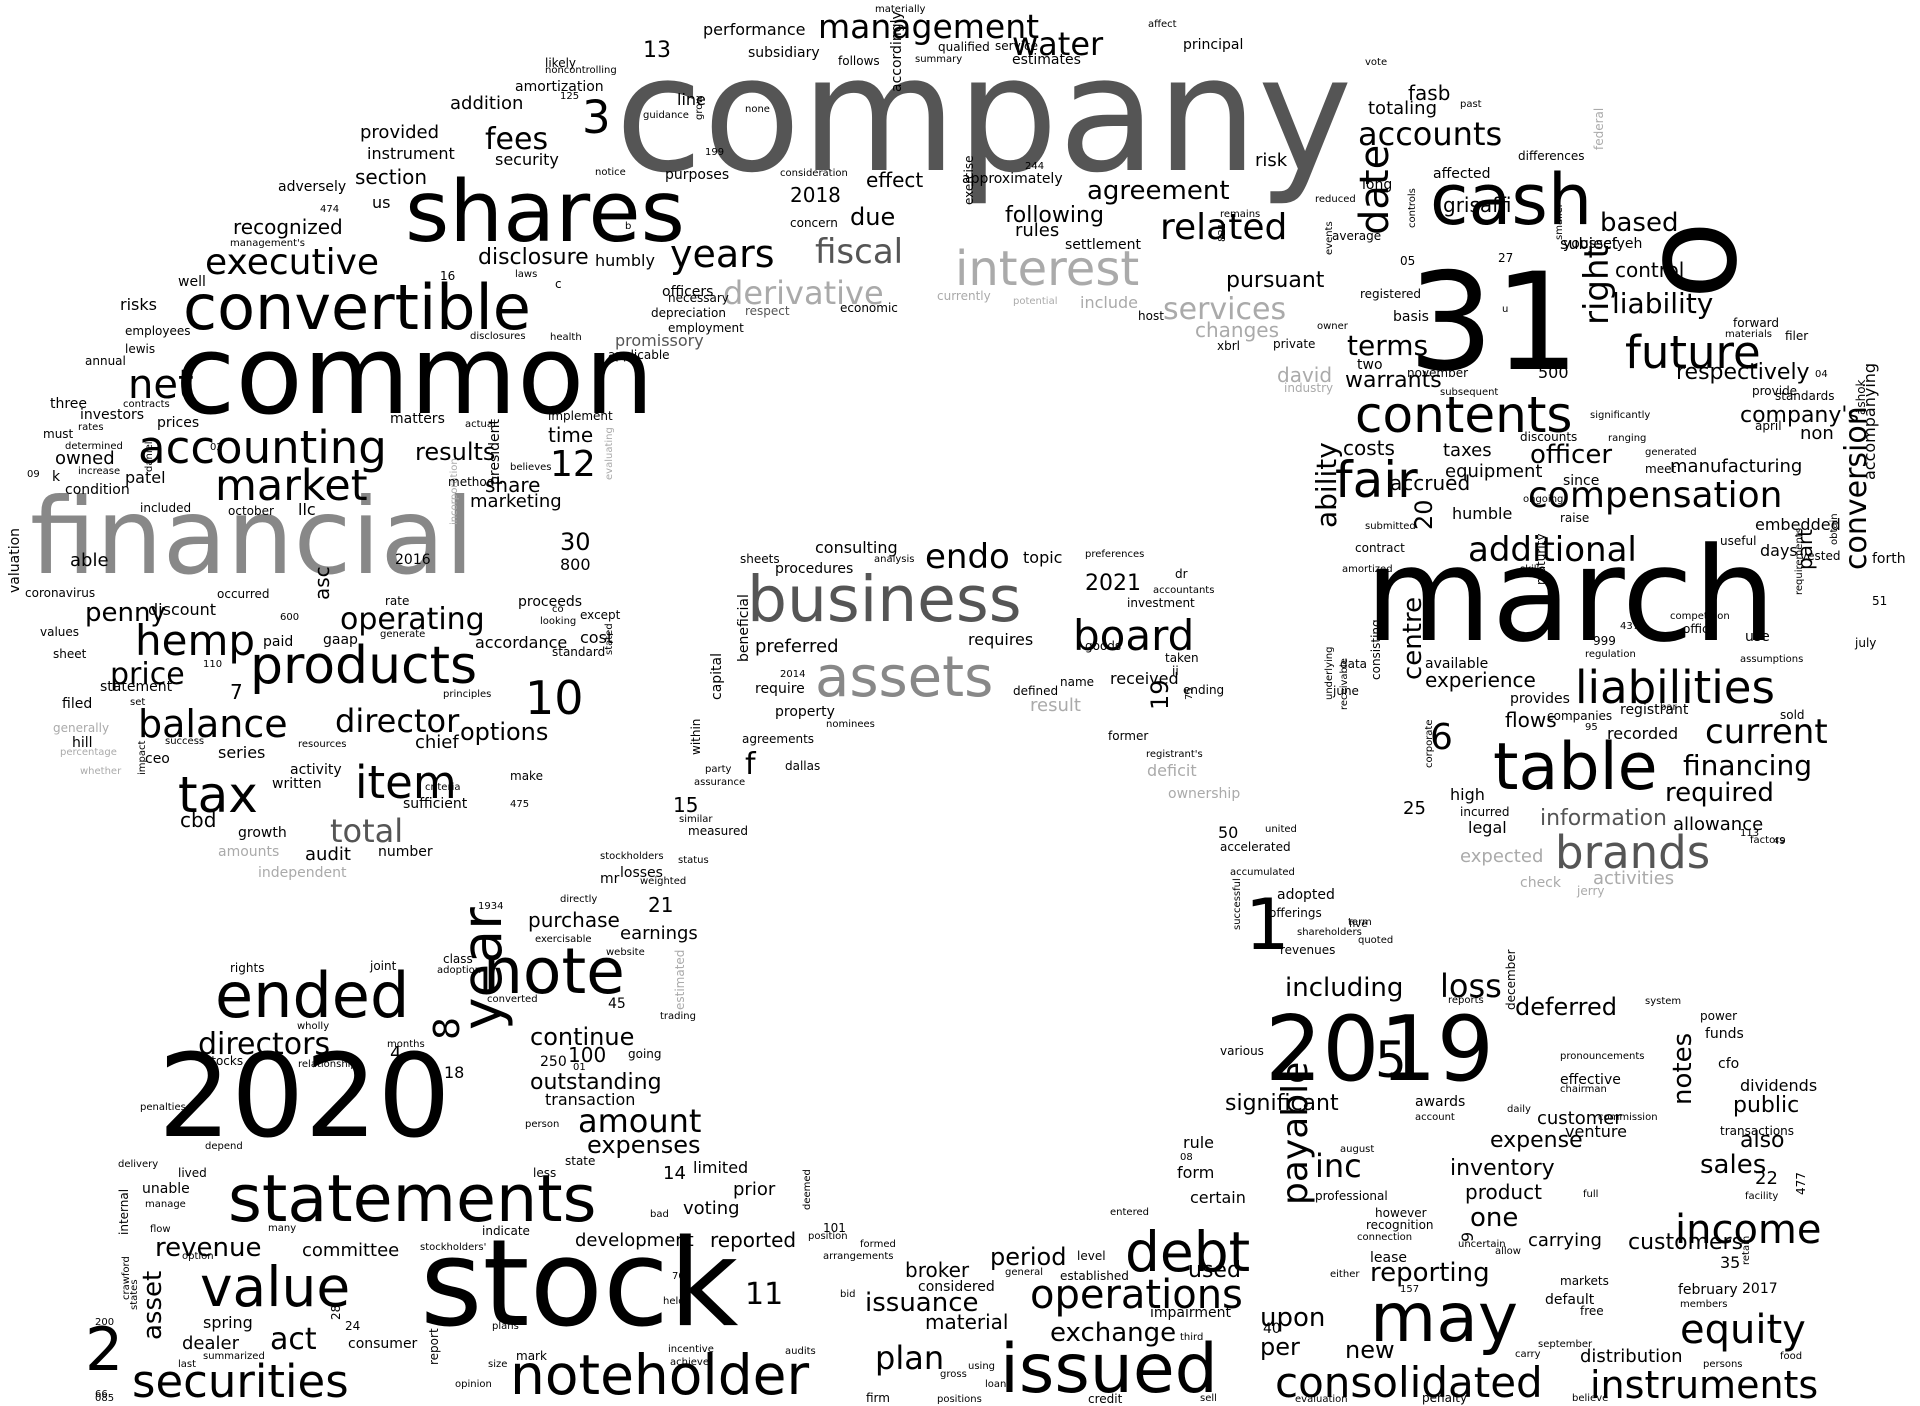 This screenshot has height=1406, width=1920. What do you see at coordinates (1543, 499) in the screenshot?
I see `word: ongoing` at bounding box center [1543, 499].